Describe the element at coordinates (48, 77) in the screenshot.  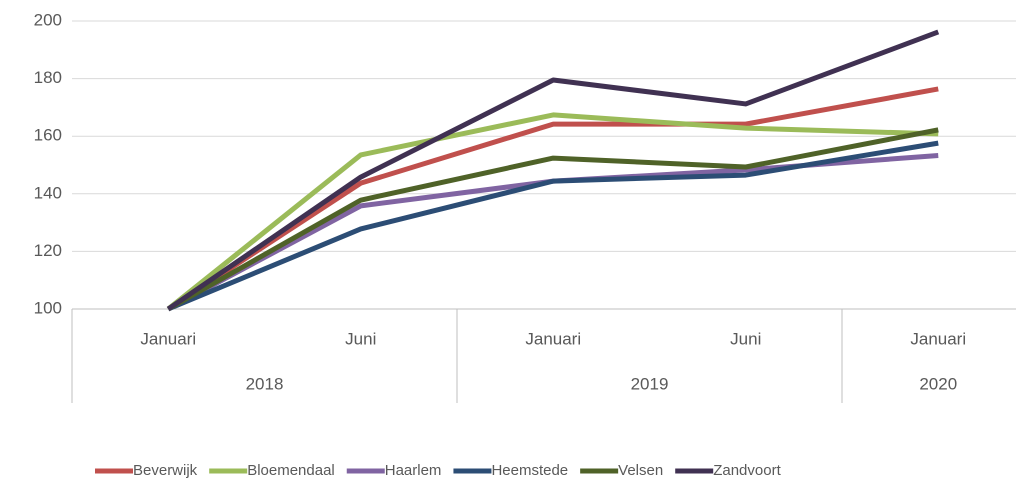
I see `y-tick-label: 180` at that location.